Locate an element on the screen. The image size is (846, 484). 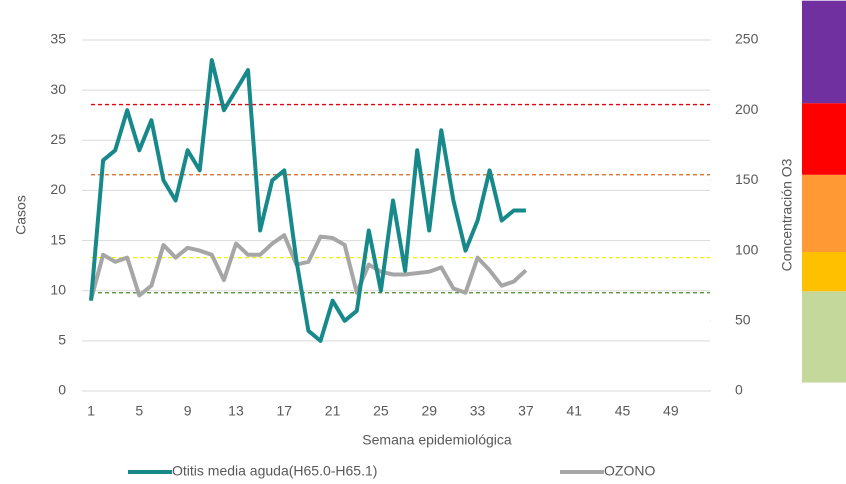
x-tick-label: 37 is located at coordinates (526, 411).